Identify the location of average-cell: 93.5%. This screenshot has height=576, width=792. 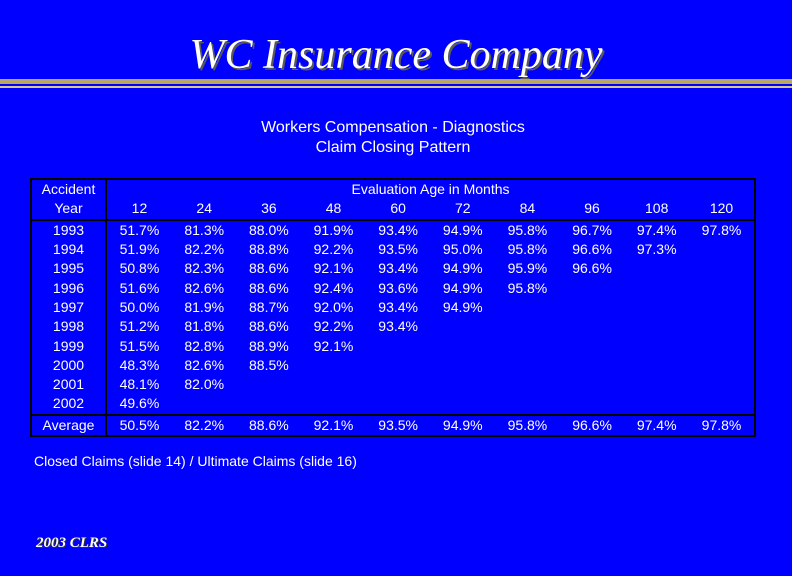
(398, 424).